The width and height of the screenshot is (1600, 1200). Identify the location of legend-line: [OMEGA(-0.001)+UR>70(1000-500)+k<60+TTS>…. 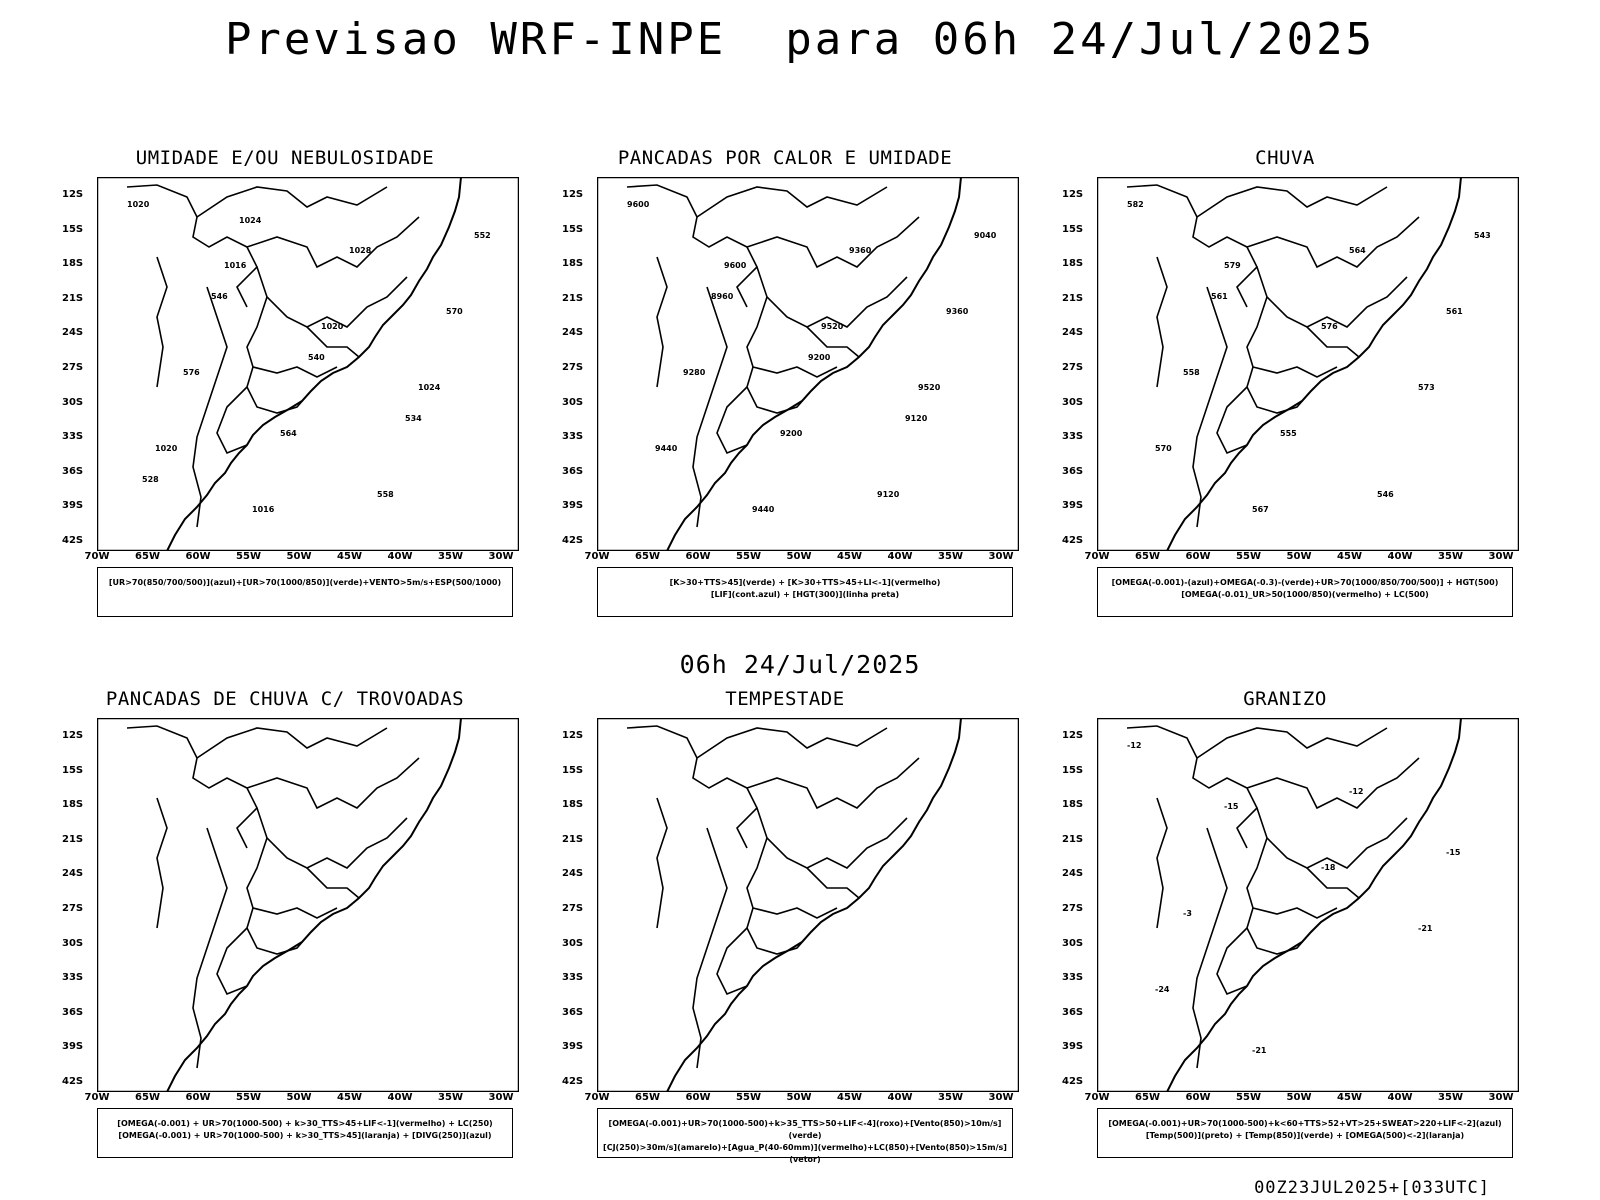
(1305, 1123).